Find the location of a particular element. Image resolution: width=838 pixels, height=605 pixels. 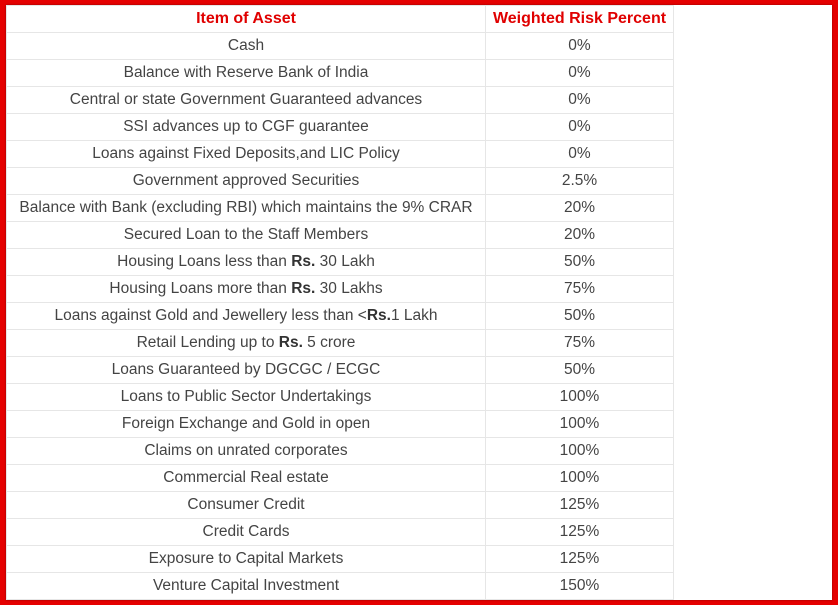

table-row: Foreign Exchange and Gold in open 100% is located at coordinates (340, 424).